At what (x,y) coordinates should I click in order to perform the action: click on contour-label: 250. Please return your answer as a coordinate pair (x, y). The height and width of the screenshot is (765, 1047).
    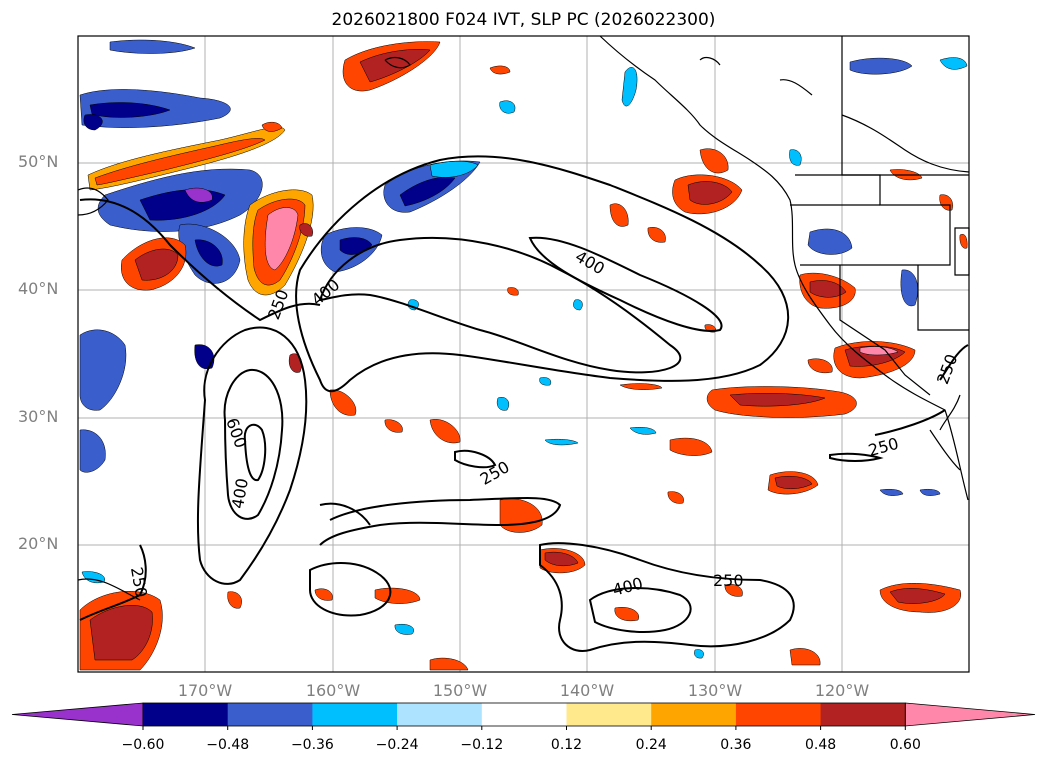
    Looking at the image, I should click on (728, 580).